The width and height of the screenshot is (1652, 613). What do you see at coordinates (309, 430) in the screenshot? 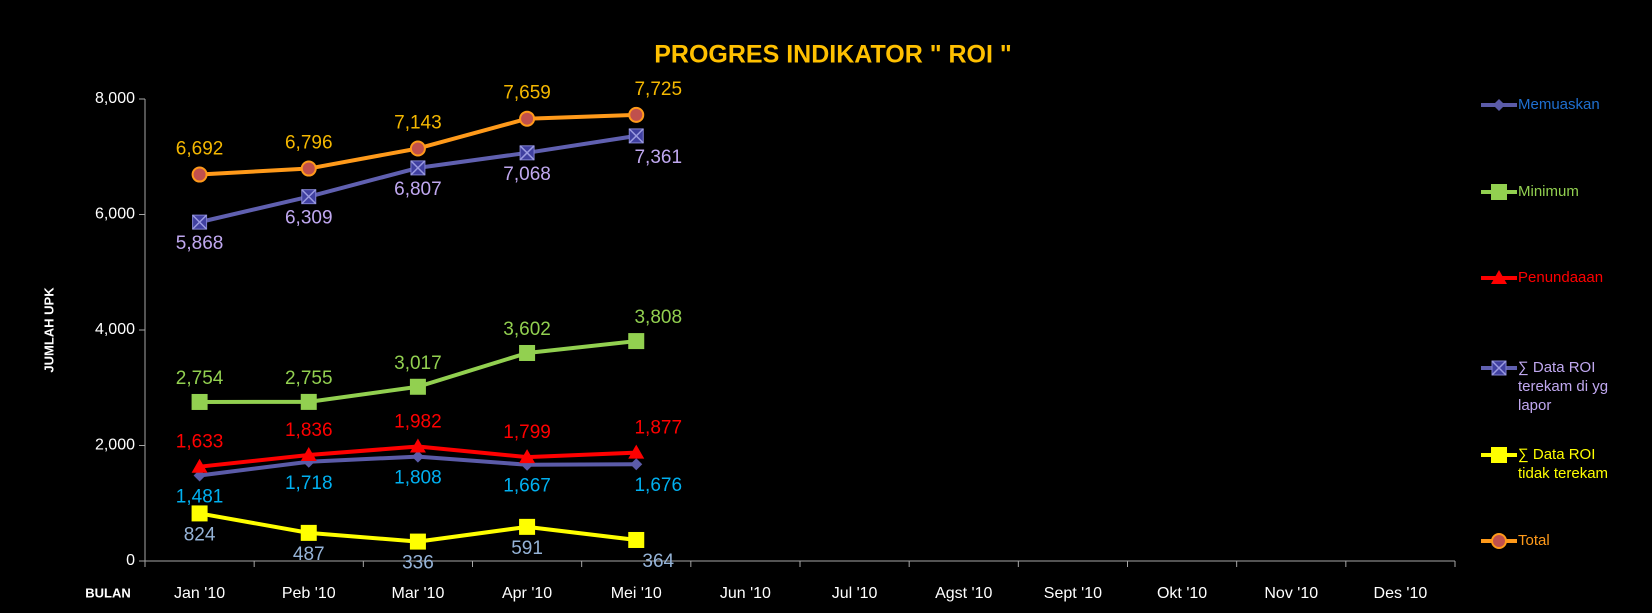
I see `data-label: 1,836` at bounding box center [309, 430].